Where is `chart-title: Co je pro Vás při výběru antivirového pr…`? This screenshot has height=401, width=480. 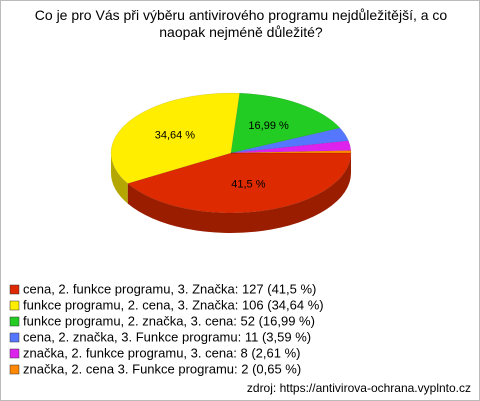
chart-title: Co je pro Vás při výběru antivirového pr… is located at coordinates (241, 23).